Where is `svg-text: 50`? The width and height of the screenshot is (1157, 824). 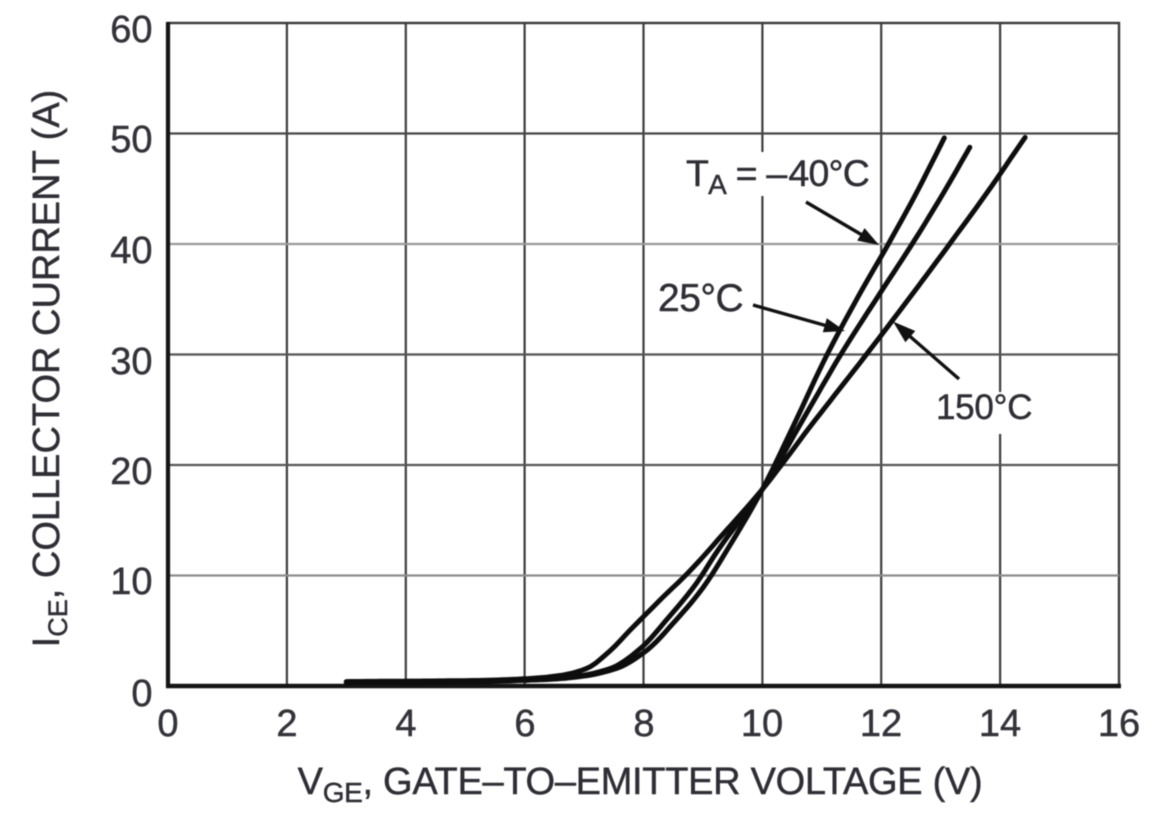 svg-text: 50 is located at coordinates (131, 140).